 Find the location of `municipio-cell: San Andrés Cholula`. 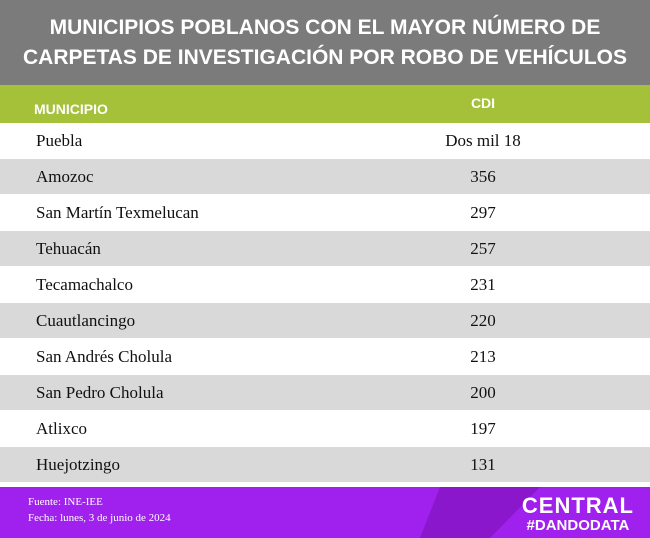

municipio-cell: San Andrés Cholula is located at coordinates (104, 356).